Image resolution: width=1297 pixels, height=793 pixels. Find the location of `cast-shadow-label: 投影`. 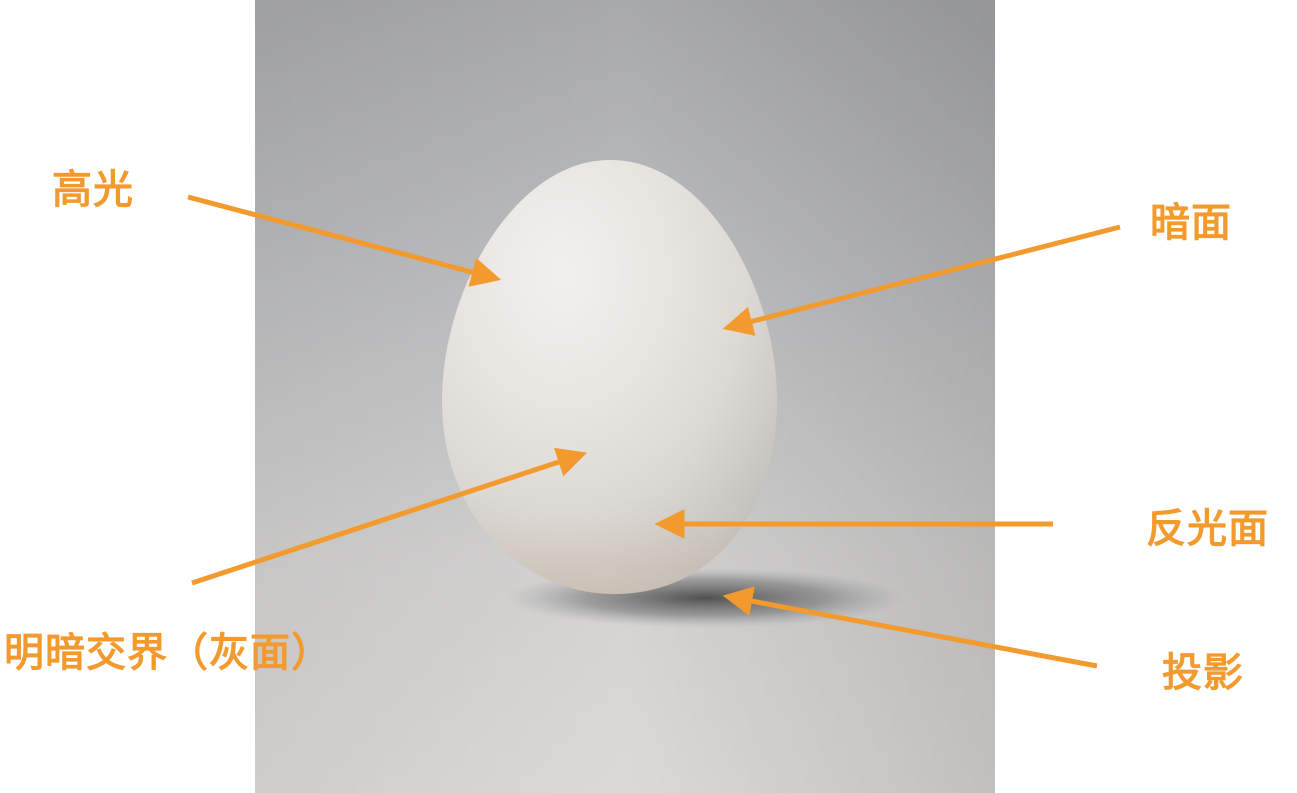

cast-shadow-label: 投影 is located at coordinates (1203, 673).